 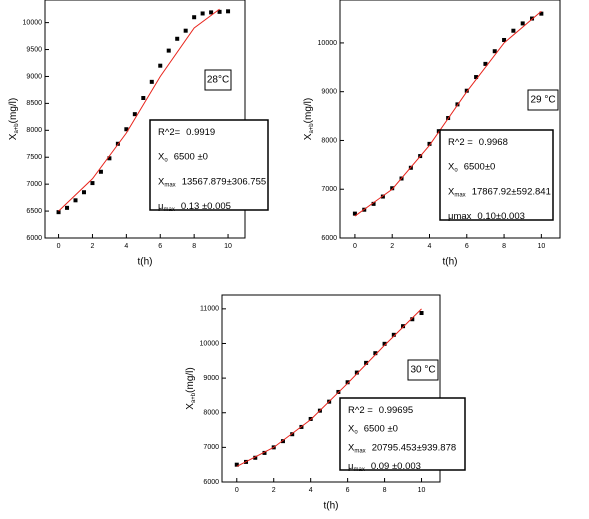 What do you see at coordinates (396, 466) in the screenshot?
I see `stats-value: 0.09 ±0.003` at bounding box center [396, 466].